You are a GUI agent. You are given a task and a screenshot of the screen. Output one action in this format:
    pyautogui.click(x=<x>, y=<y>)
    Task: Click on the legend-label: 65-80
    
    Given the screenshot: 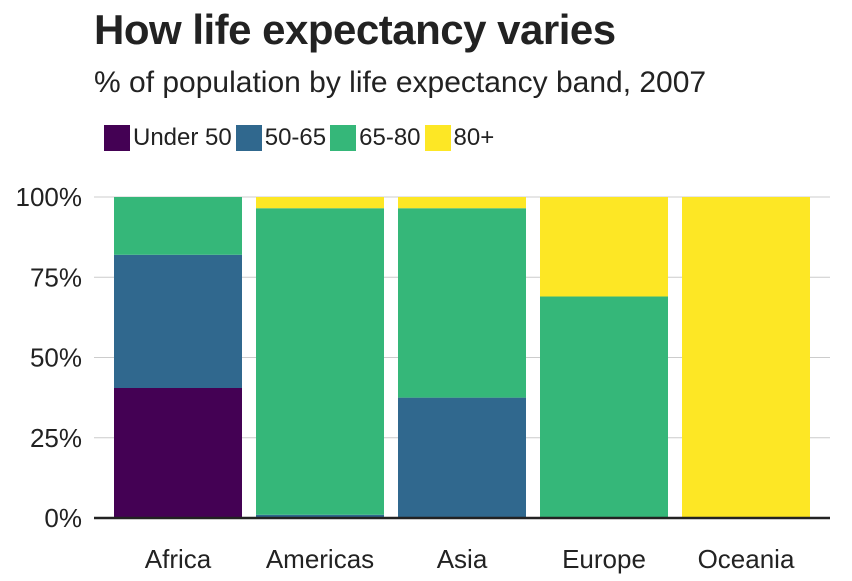 What is the action you would take?
    pyautogui.click(x=390, y=137)
    